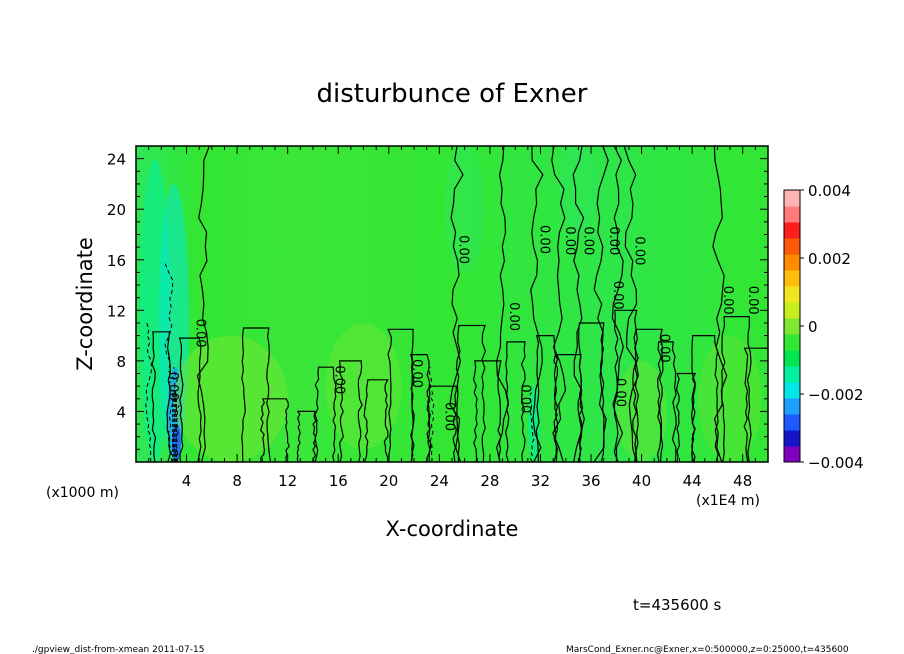  I want to click on x-tick-label: 44, so click(692, 481).